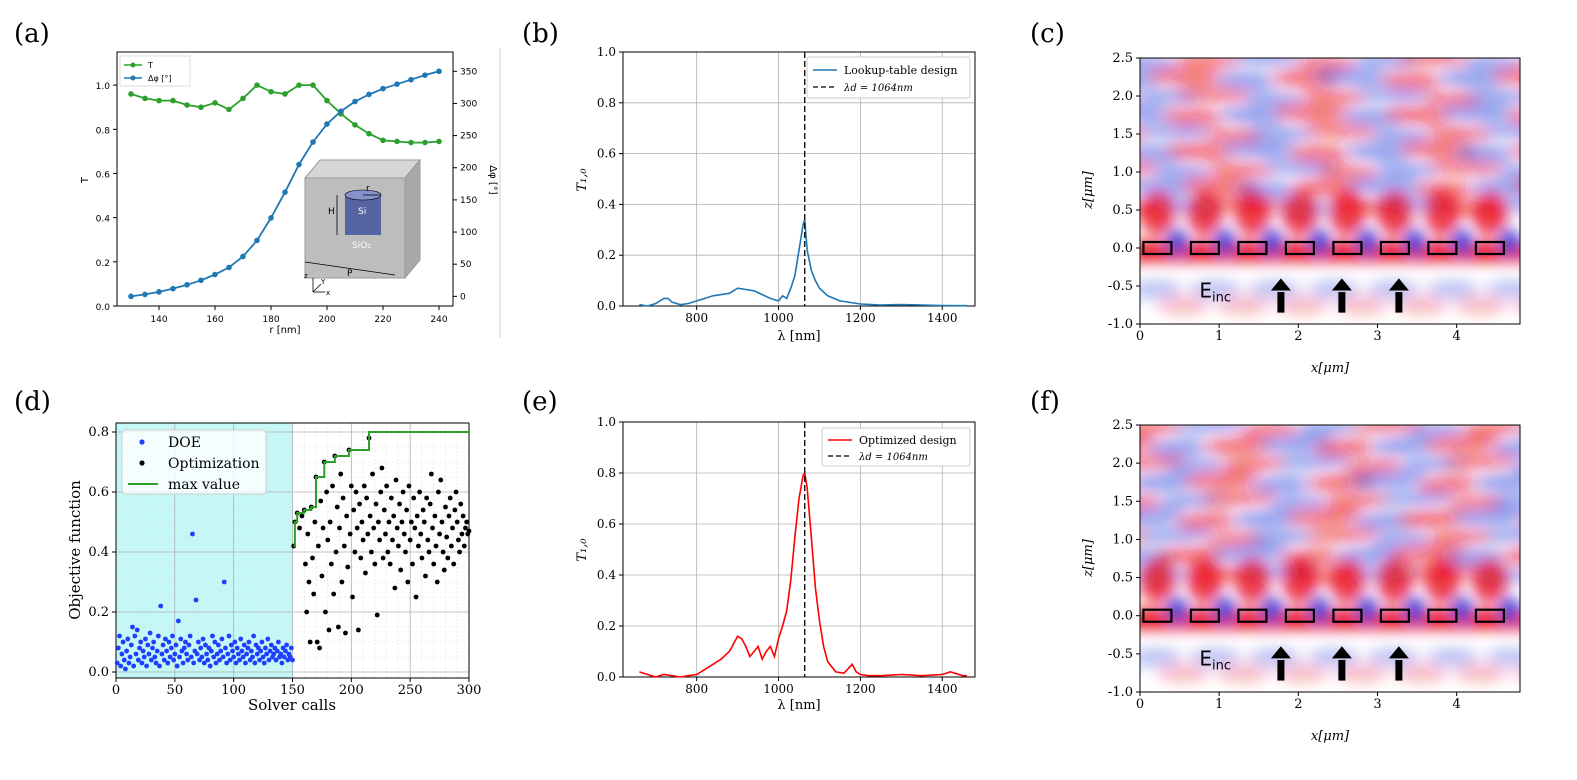  I want to click on panel-a-ylabel-right: Δφ [°], so click(492, 180).